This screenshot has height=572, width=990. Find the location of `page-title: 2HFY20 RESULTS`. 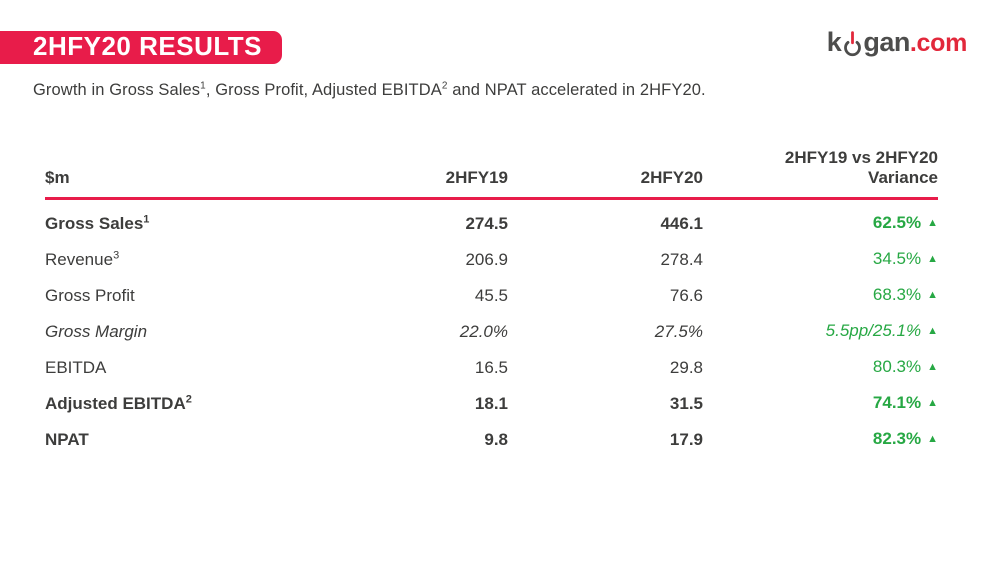

page-title: 2HFY20 RESULTS is located at coordinates (148, 46).